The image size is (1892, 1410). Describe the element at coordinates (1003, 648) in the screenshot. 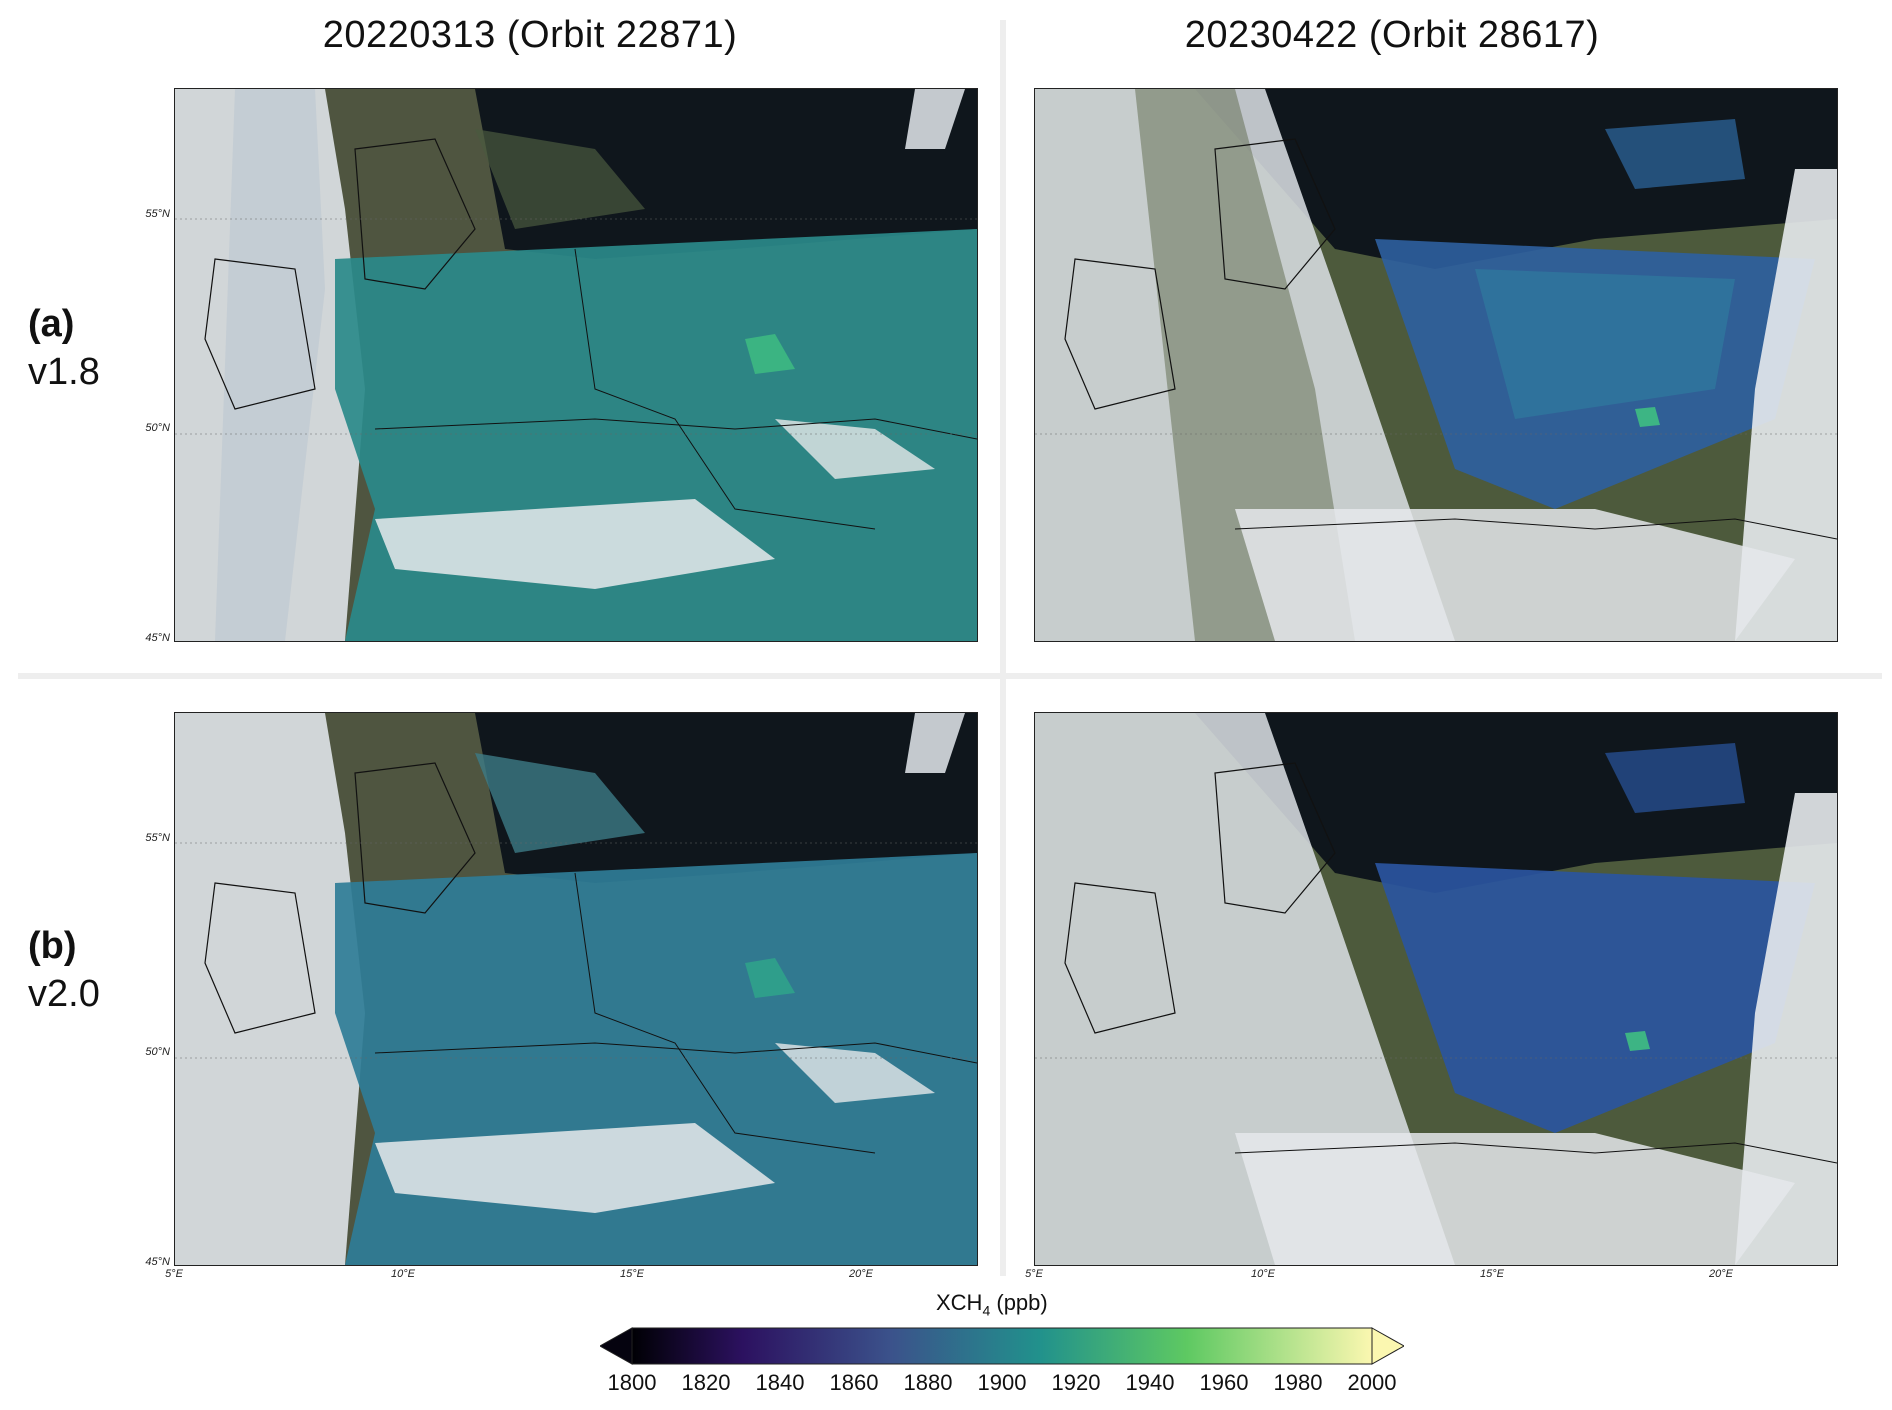

I see `column-divider` at that location.